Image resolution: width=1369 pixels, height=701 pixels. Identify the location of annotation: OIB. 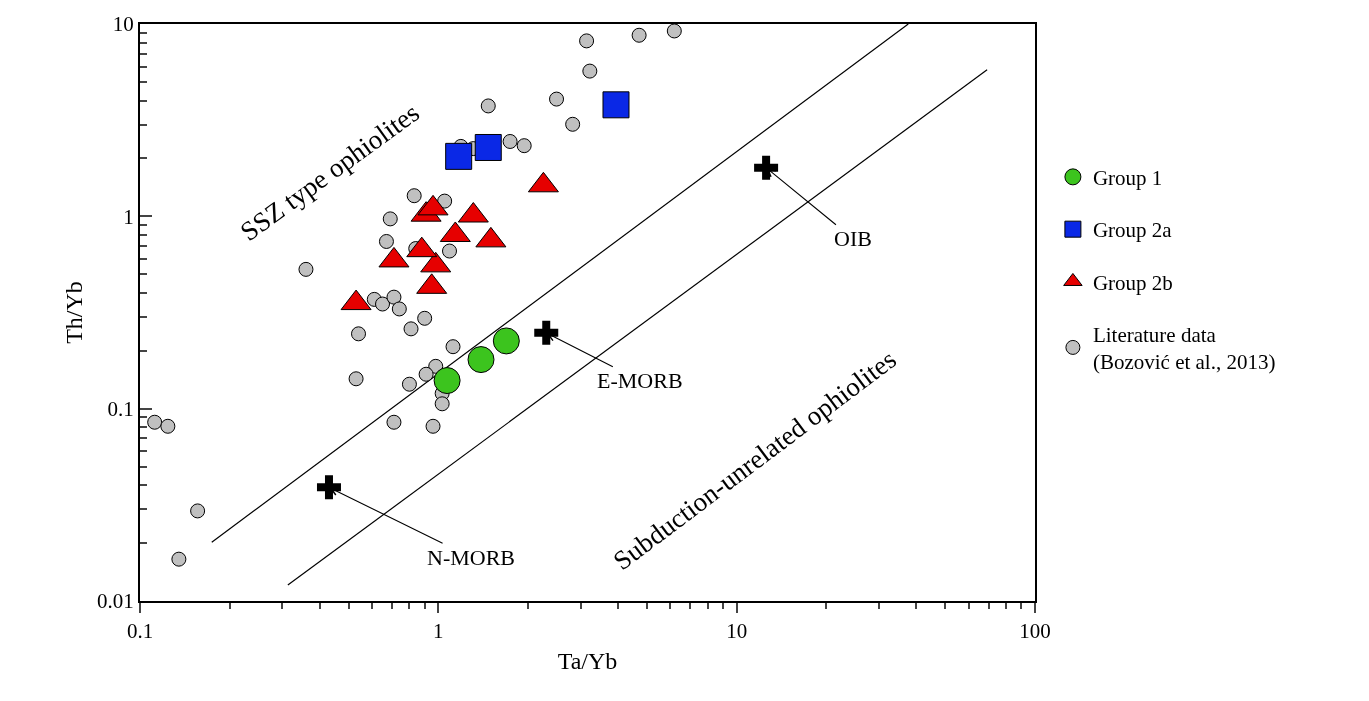
(853, 238).